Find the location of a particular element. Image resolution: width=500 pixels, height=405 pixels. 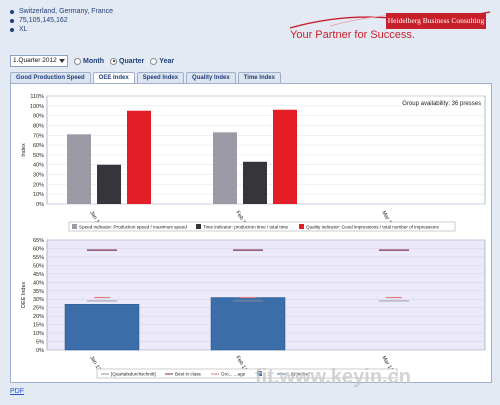

y-tick-label: 70% is located at coordinates (38, 136).